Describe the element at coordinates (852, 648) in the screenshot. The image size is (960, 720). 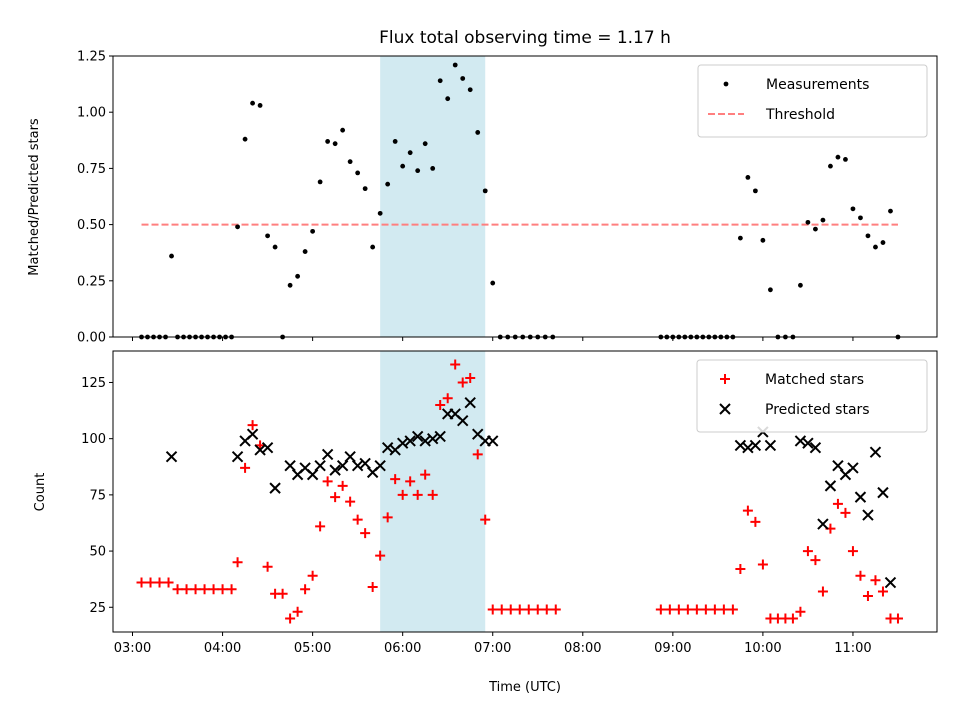
I see `x-tick-label: 11:00` at that location.